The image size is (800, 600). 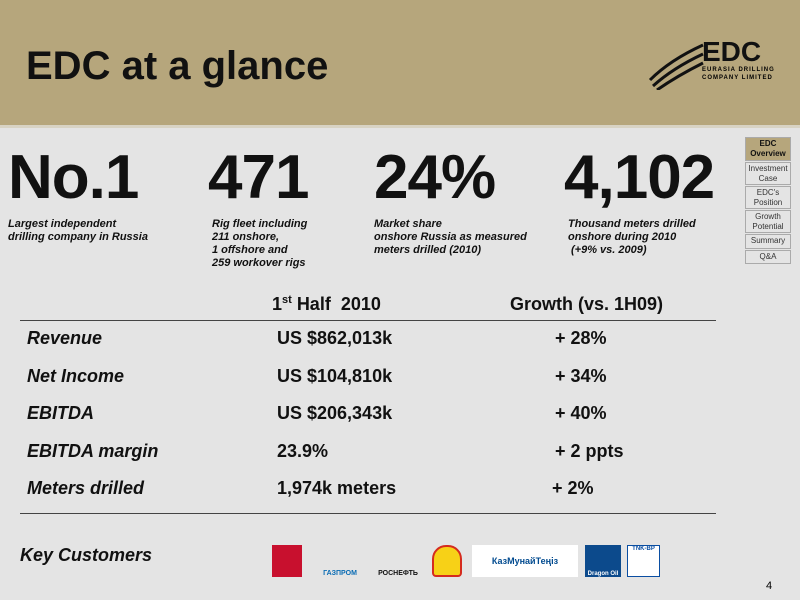 What do you see at coordinates (427, 250) in the screenshot?
I see `stat-description: meters drilled (2010)` at bounding box center [427, 250].